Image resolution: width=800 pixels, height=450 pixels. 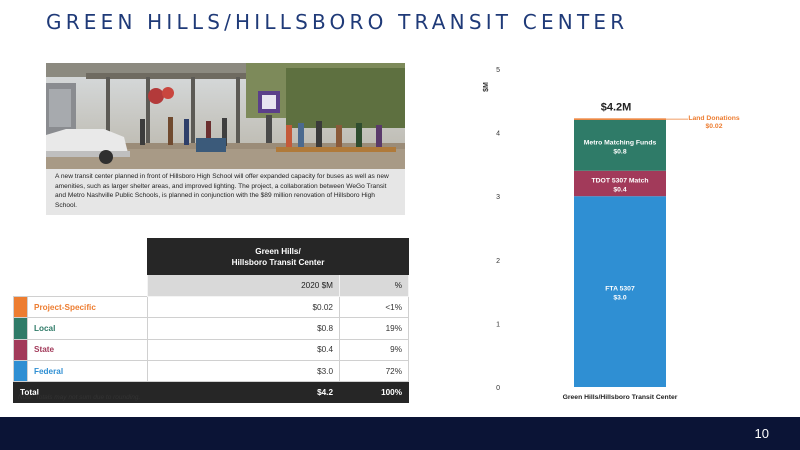 What do you see at coordinates (400, 433) in the screenshot?
I see `footer-bar: 10` at bounding box center [400, 433].